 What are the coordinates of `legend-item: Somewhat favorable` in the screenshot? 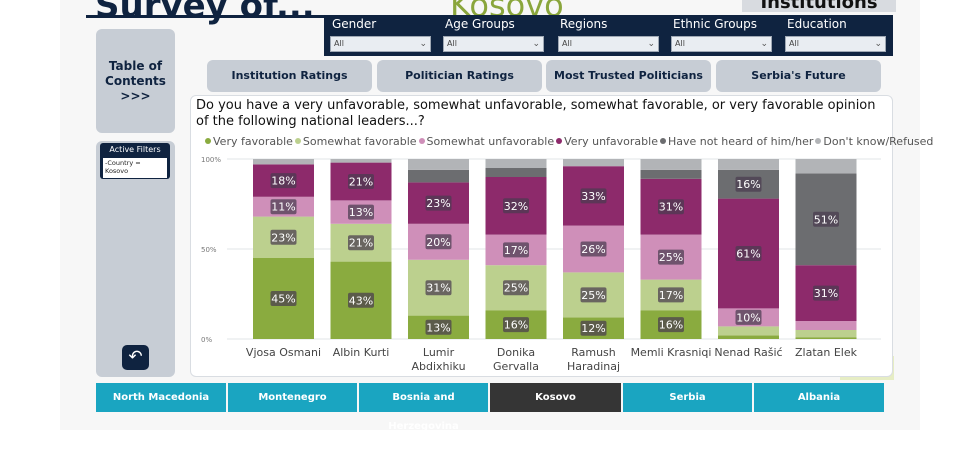 It's located at (355, 141).